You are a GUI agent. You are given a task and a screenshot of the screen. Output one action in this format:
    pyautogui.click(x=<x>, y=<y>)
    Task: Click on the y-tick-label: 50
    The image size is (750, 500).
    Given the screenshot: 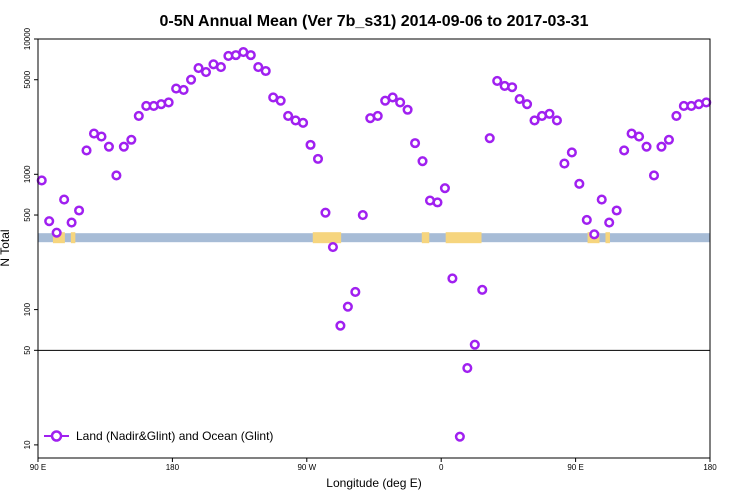 What is the action you would take?
    pyautogui.click(x=27, y=349)
    